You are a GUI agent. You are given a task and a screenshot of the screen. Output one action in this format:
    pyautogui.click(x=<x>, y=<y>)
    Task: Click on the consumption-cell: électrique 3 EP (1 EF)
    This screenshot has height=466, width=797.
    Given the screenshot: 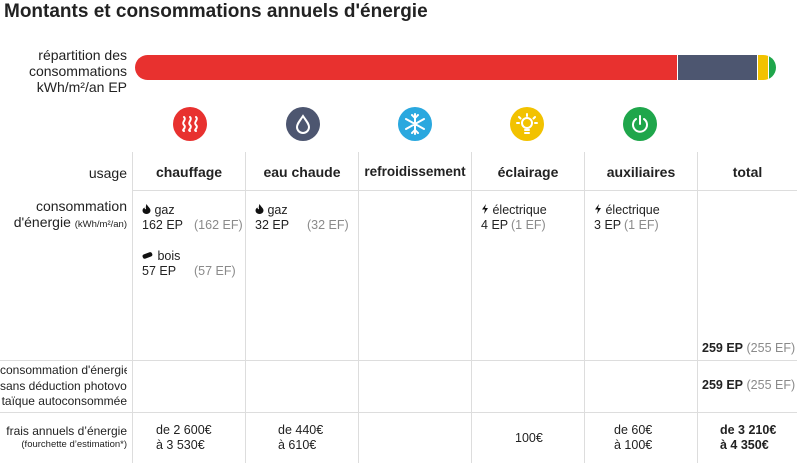 What is the action you would take?
    pyautogui.click(x=622, y=226)
    